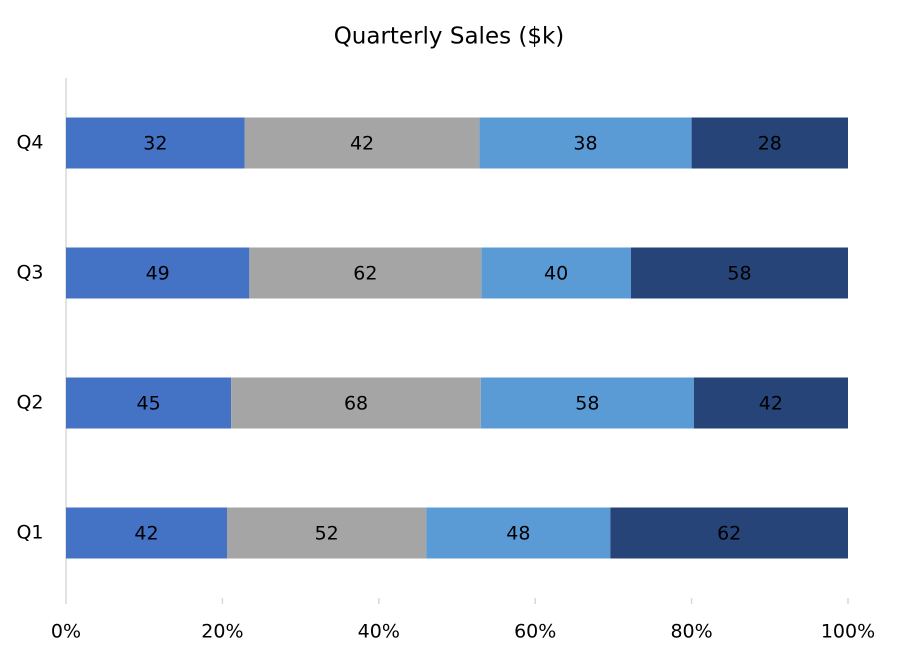 Image resolution: width=898 pixels, height=658 pixels. What do you see at coordinates (691, 632) in the screenshot?
I see `x-tick-label: 80%` at bounding box center [691, 632].